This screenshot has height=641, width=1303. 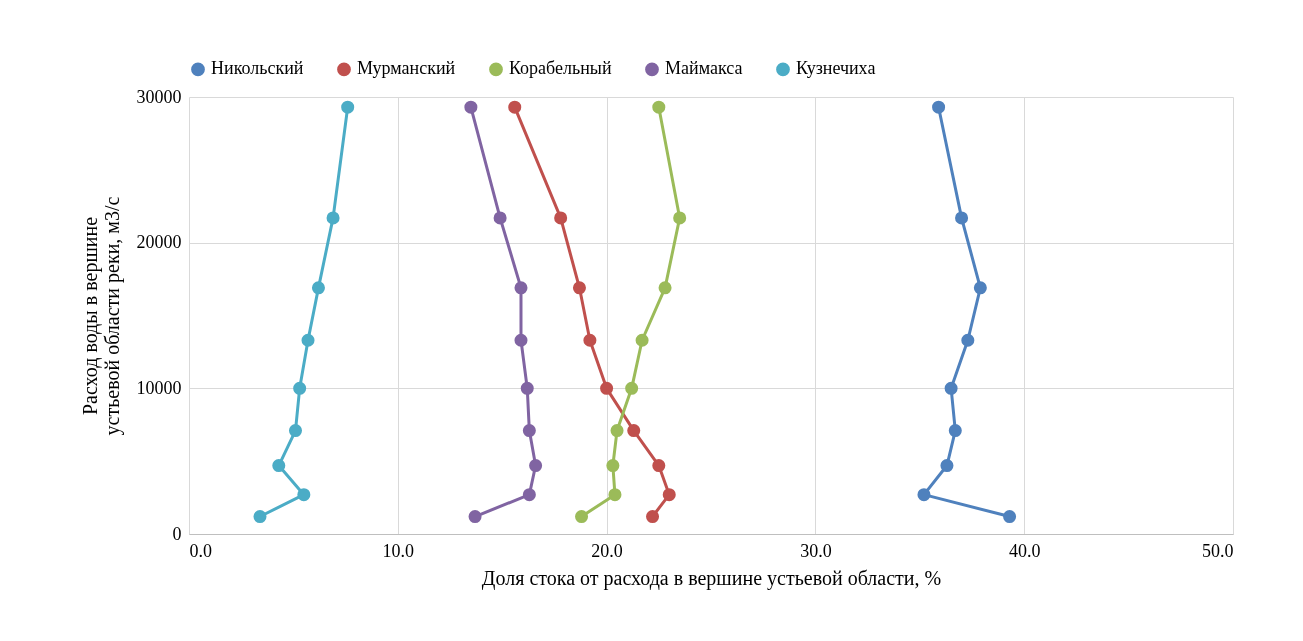 I want to click on y-tick-label: 10000, so click(x=159, y=387).